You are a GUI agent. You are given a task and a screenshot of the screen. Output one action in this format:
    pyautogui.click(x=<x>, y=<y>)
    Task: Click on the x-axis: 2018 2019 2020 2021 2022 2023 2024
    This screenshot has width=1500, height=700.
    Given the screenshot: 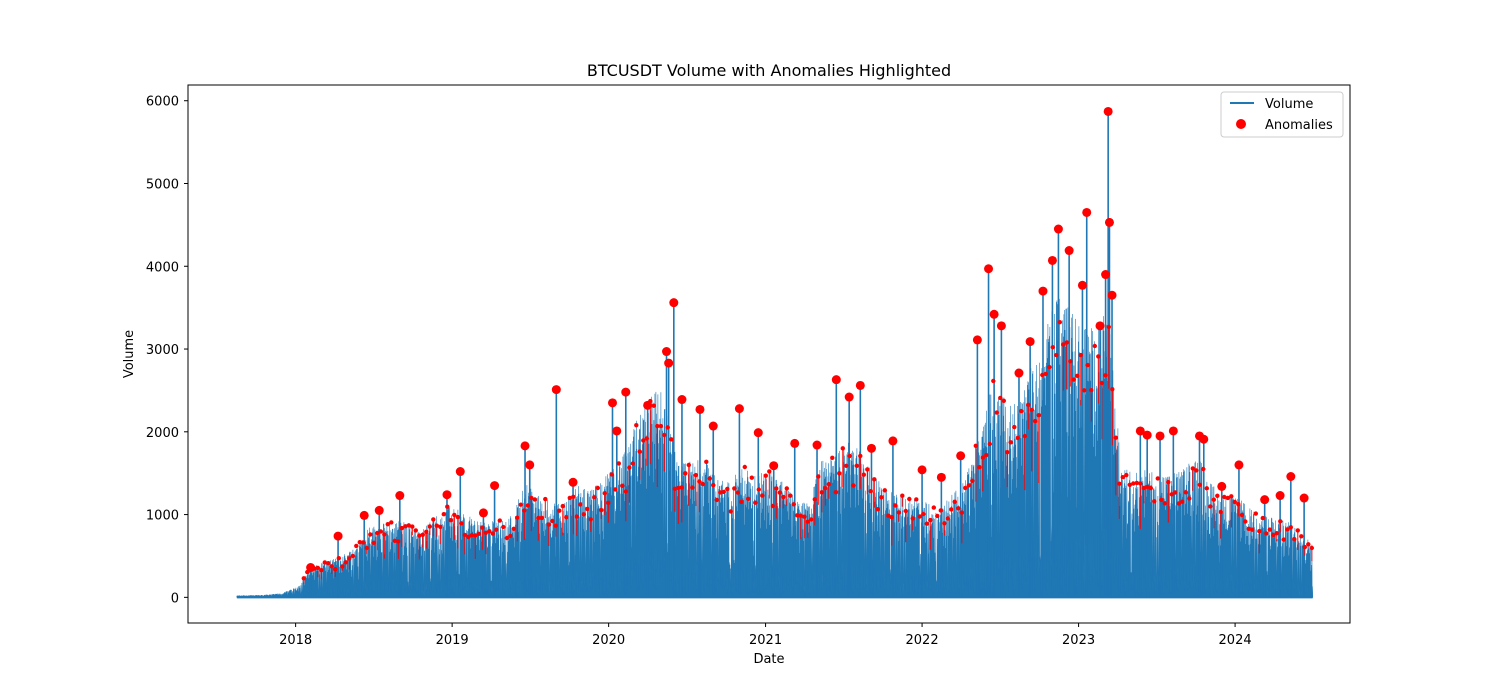 What is the action you would take?
    pyautogui.click(x=765, y=635)
    